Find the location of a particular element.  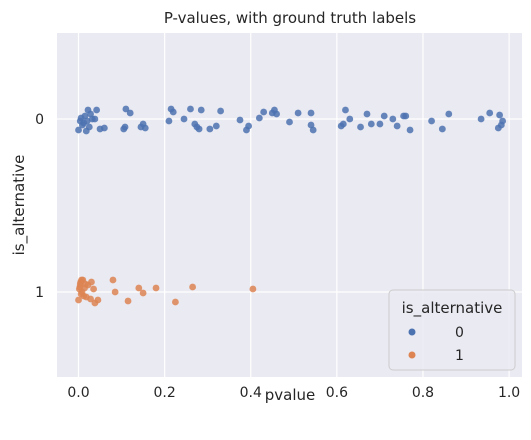

x-tick-label: 0.6 is located at coordinates (337, 393).